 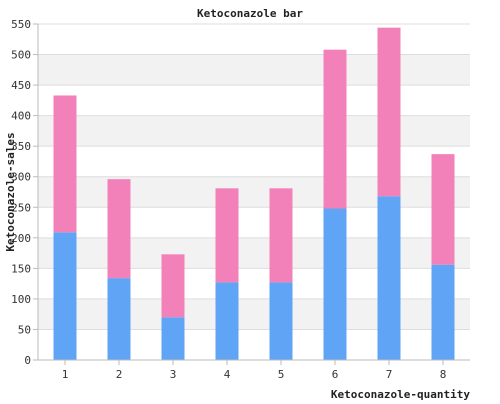 What do you see at coordinates (21, 299) in the screenshot?
I see `y-tick-label: 100` at bounding box center [21, 299].